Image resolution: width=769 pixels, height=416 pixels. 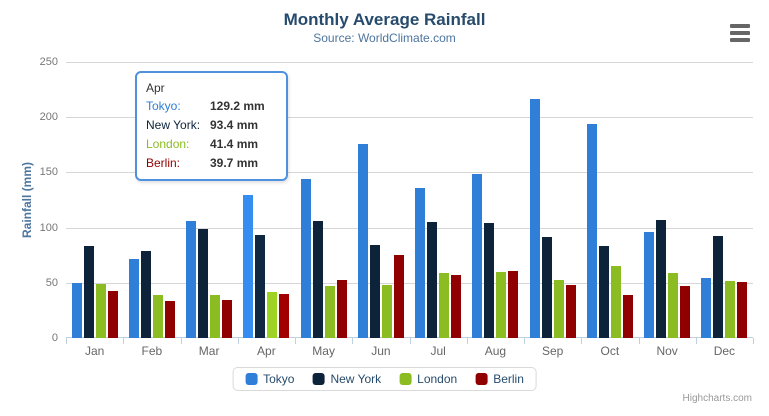 What do you see at coordinates (410, 349) in the screenshot?
I see `x-axis: Jan Feb Mar Apr May Jun Jul Aug Sep Oct Nov Dec` at bounding box center [410, 349].